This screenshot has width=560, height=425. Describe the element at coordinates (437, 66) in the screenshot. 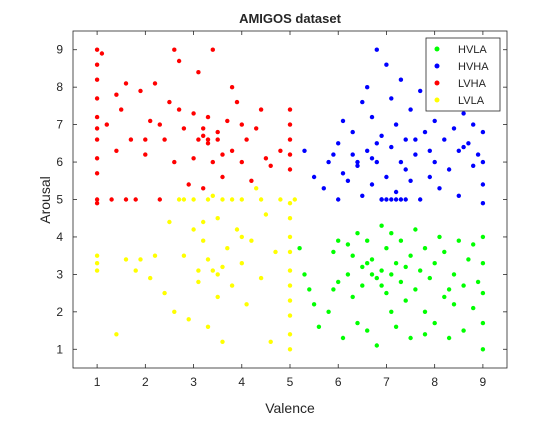

I see `legend-marker-hvha` at that location.